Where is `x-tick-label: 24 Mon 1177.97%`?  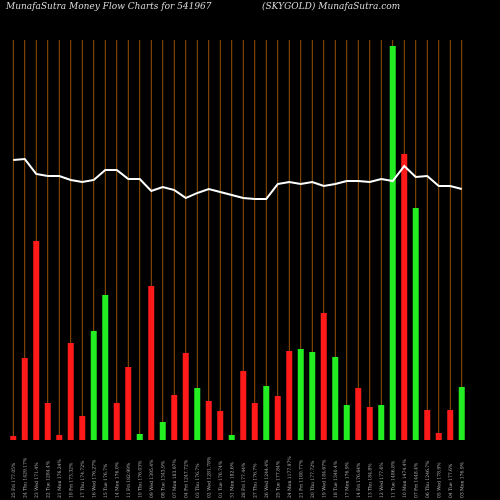
x-tick-label: 24 Mon 1177.97% is located at coordinates (290, 477).